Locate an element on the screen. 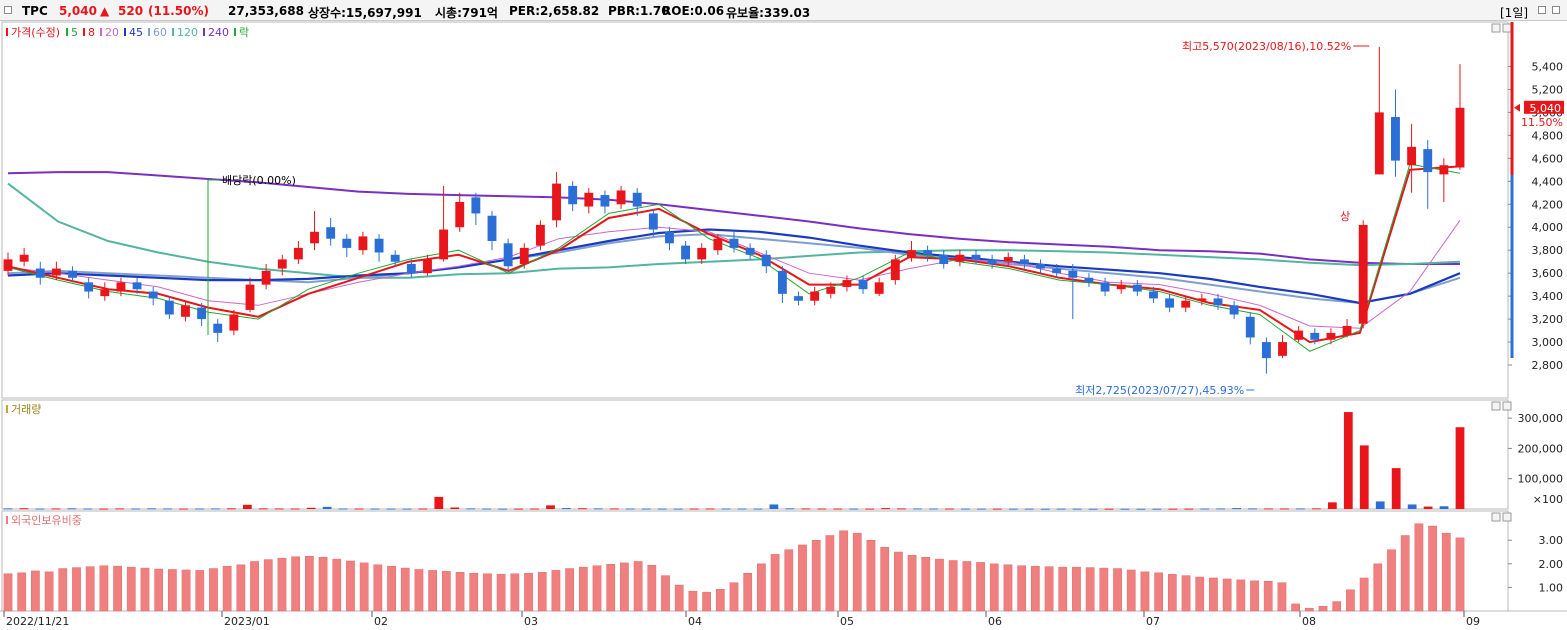  current-price: 5,040 is located at coordinates (78, 11).